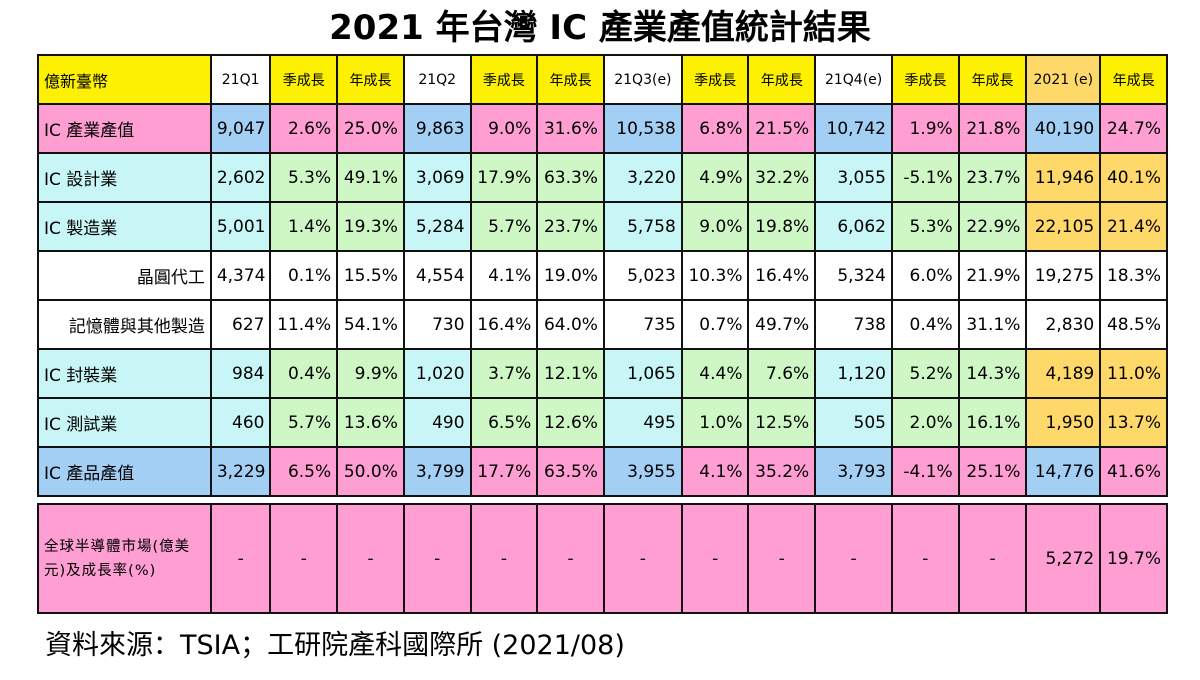 This screenshot has width=1200, height=680. Describe the element at coordinates (782, 422) in the screenshot. I see `table-cell: 12.5%` at that location.